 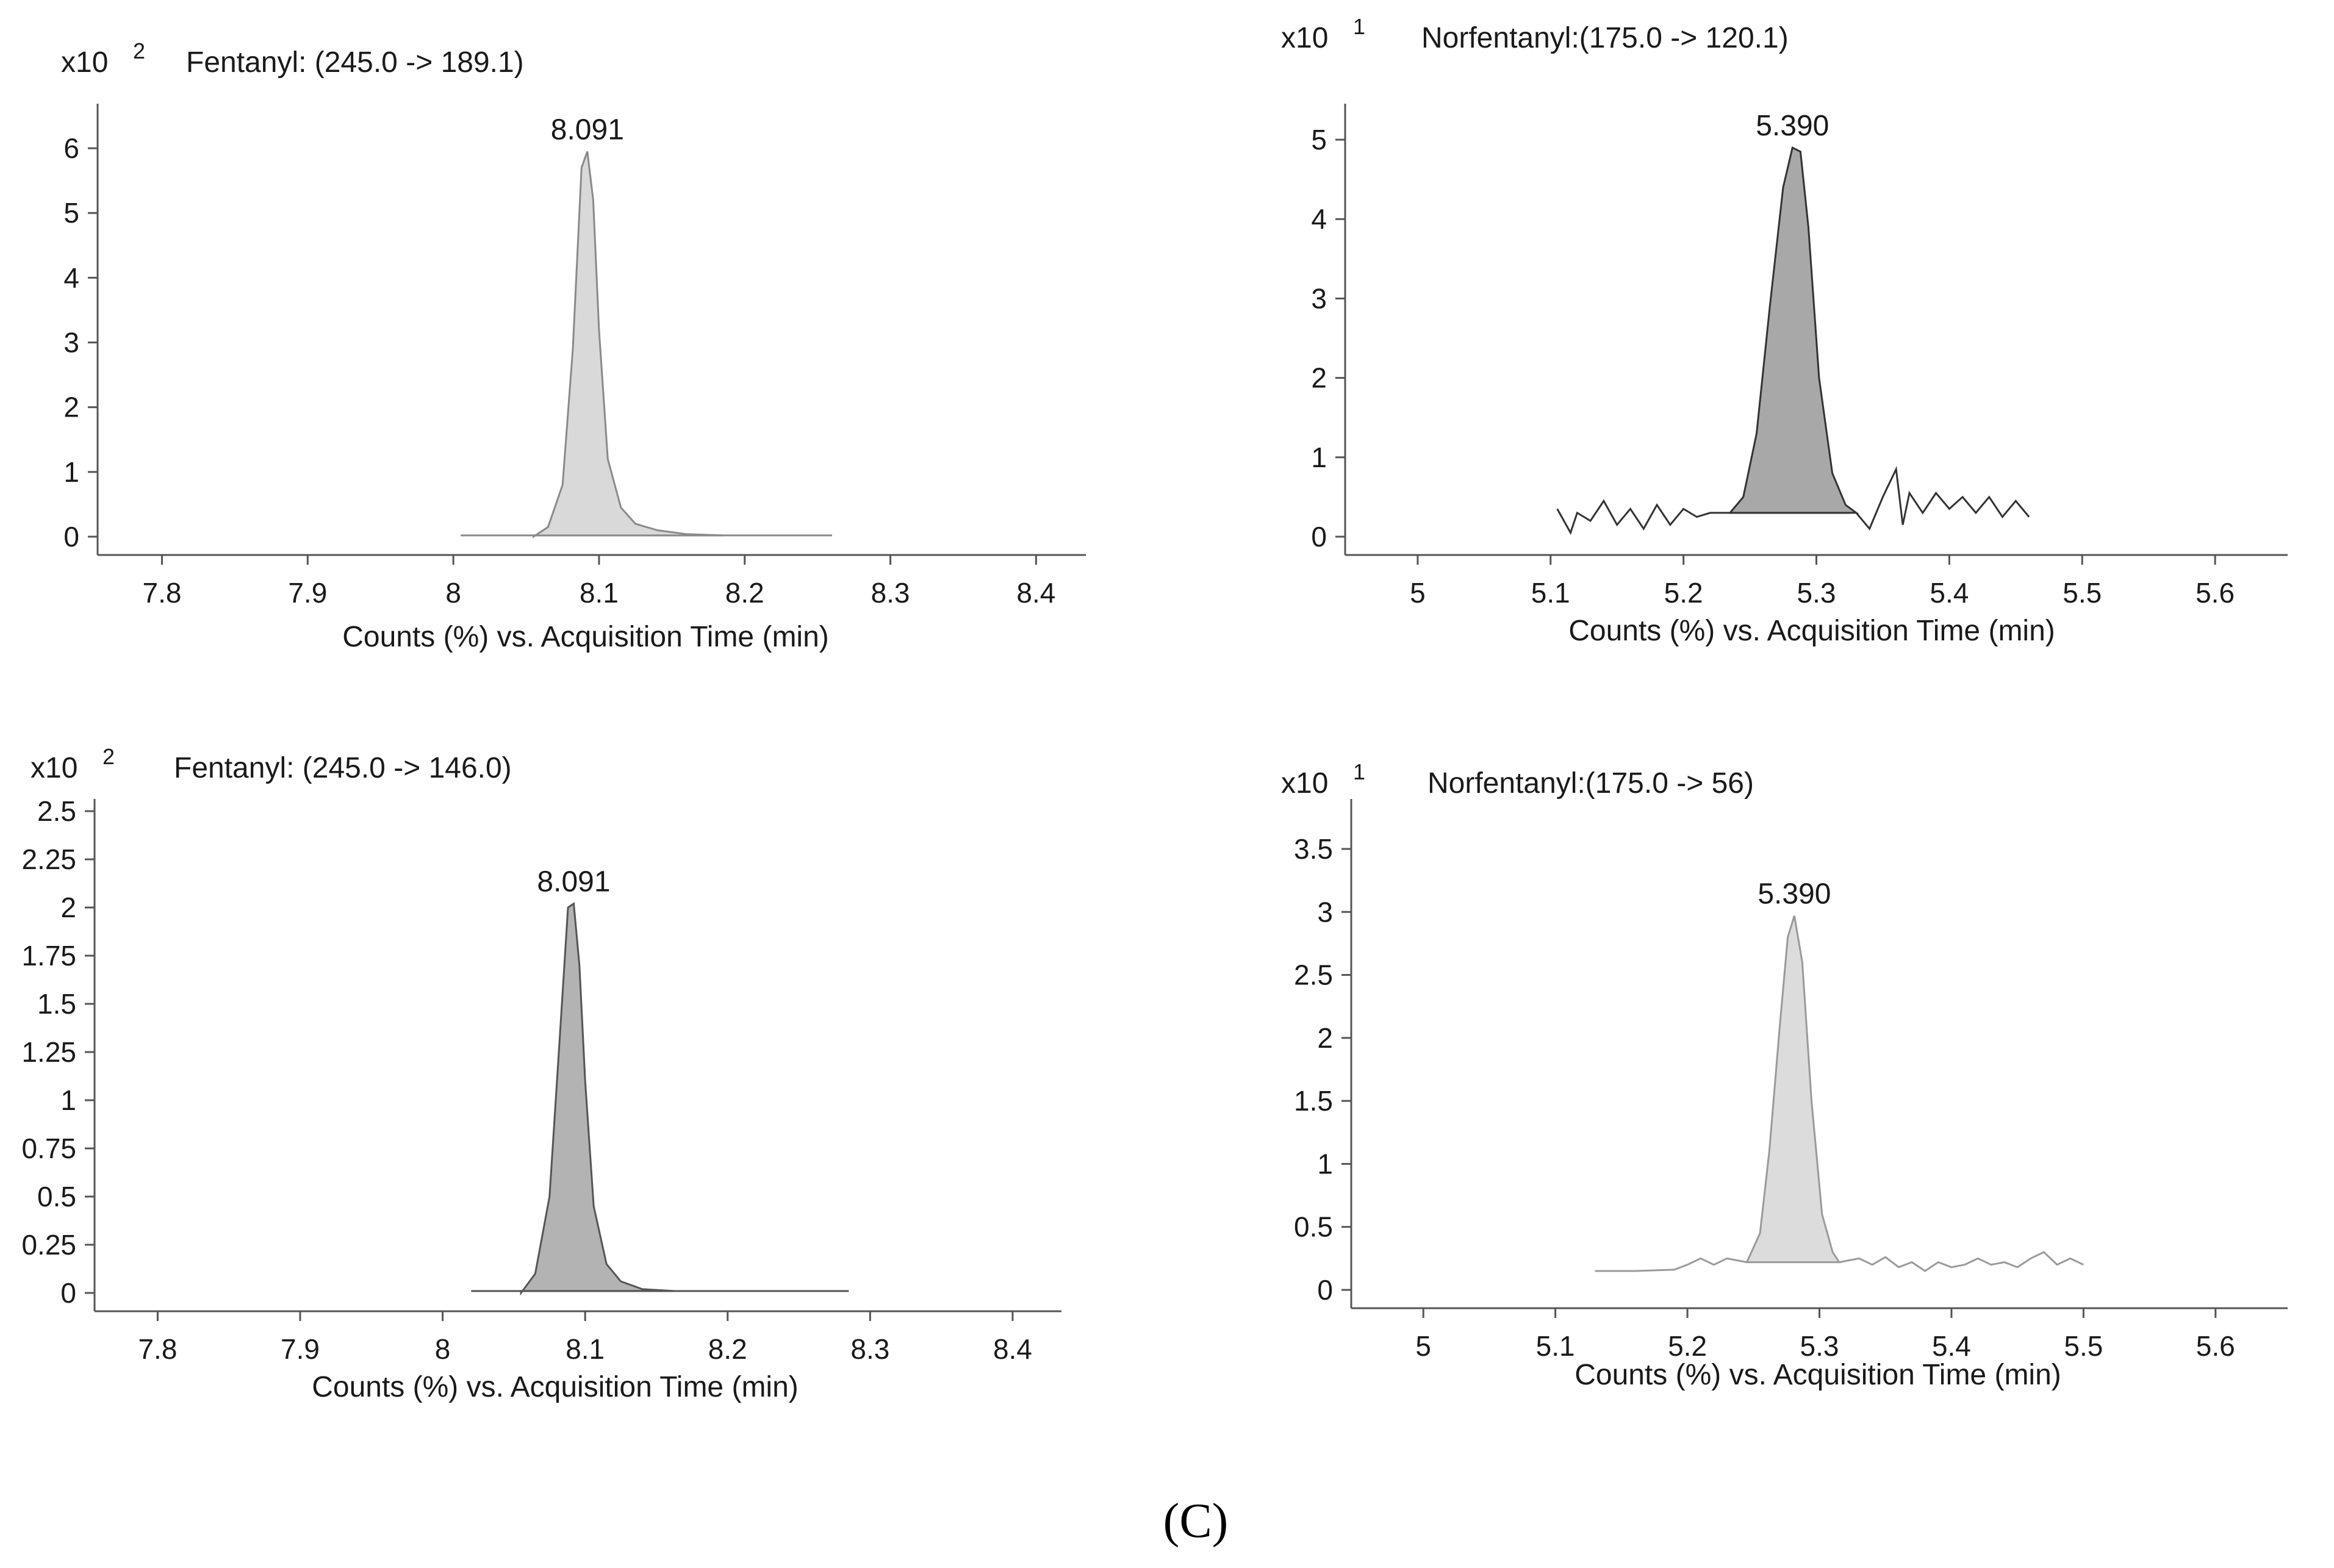 I want to click on y-tick-label: 1.75, so click(x=48, y=956).